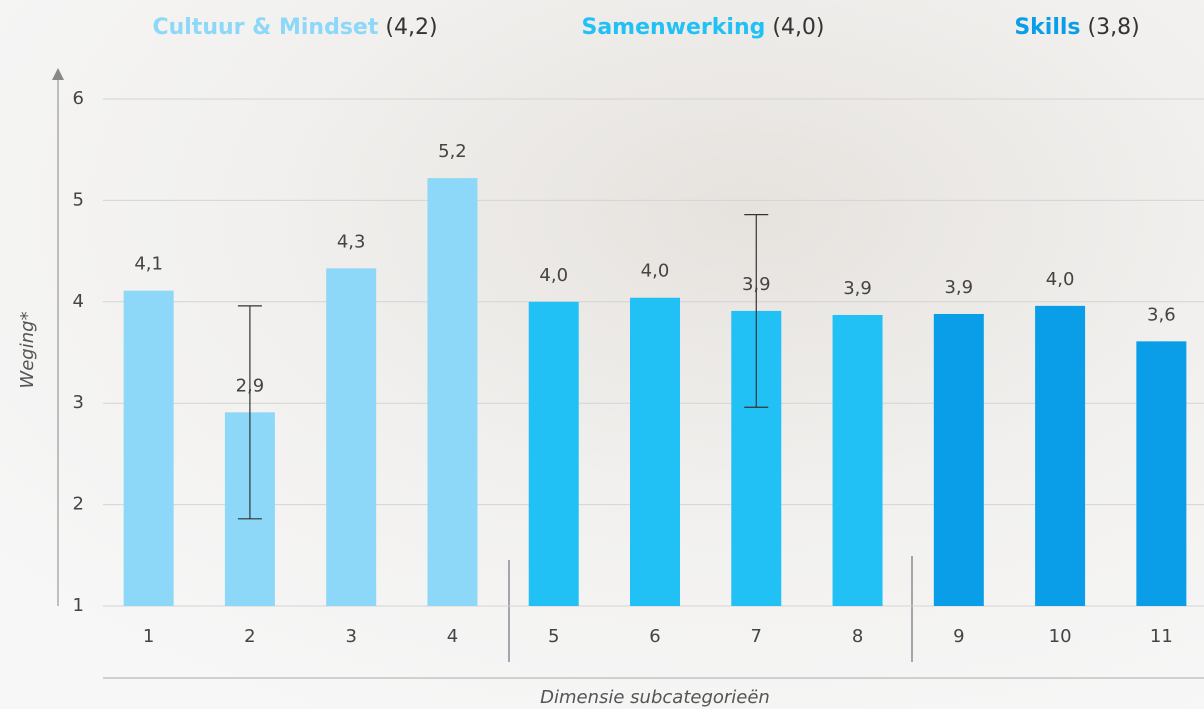  What do you see at coordinates (148, 264) in the screenshot?
I see `value-label: 4,1` at bounding box center [148, 264].